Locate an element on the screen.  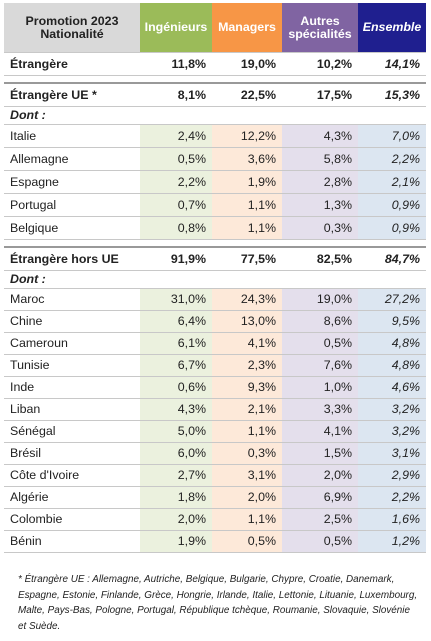
country-label: Côte d'Ivoire is located at coordinates (72, 475).